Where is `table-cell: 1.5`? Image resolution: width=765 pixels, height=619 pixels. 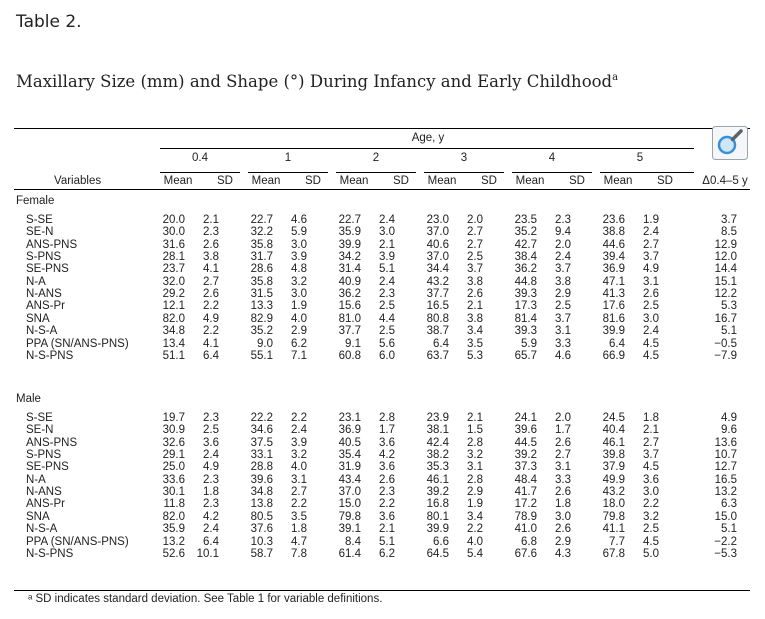 table-cell: 1.5 is located at coordinates (475, 430).